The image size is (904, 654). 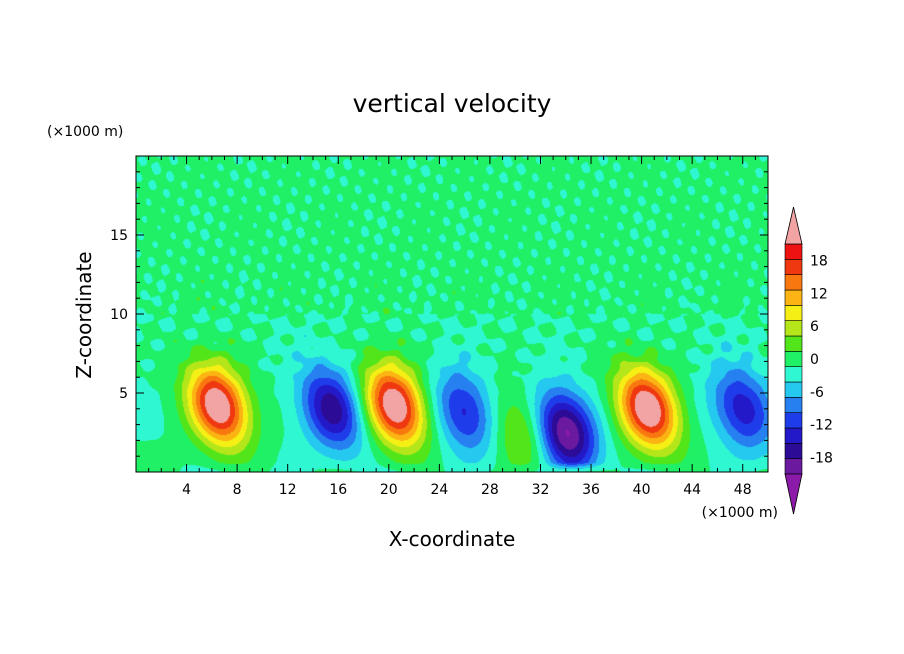 I want to click on x-tick-label: 40, so click(x=642, y=490).